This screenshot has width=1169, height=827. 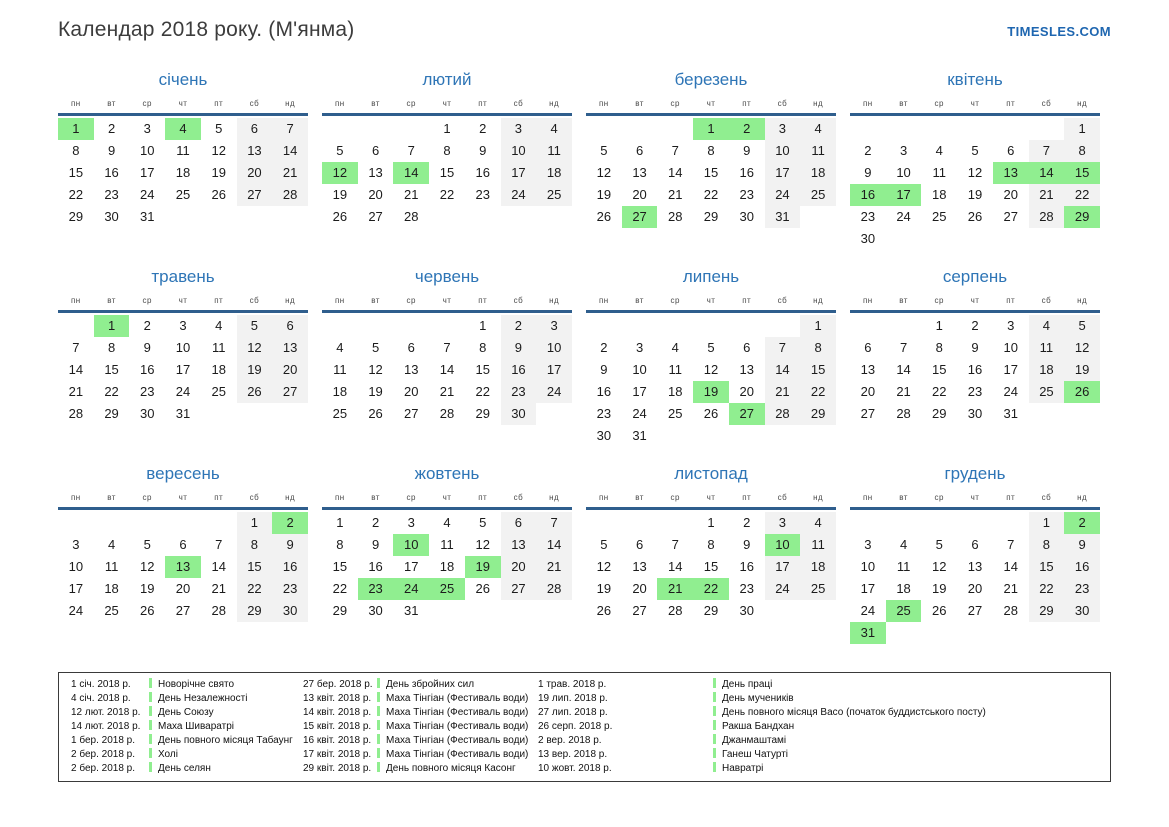 What do you see at coordinates (939, 588) in the screenshot?
I see `day-cell: 19` at bounding box center [939, 588].